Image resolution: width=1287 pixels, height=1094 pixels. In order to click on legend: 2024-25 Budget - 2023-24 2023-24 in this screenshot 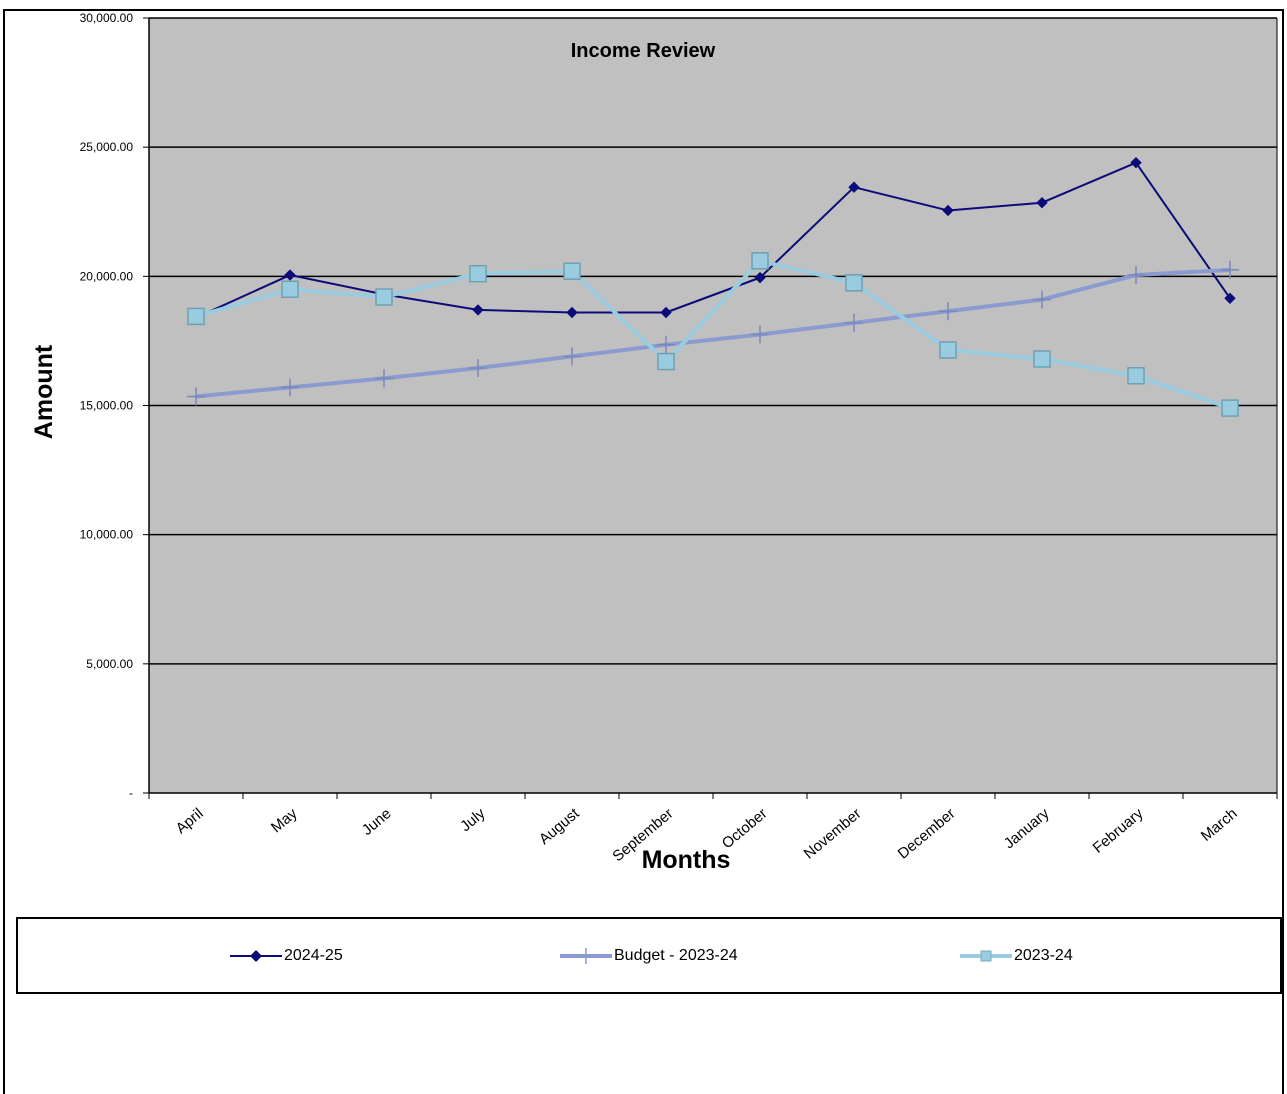, I will do `click(649, 955)`.